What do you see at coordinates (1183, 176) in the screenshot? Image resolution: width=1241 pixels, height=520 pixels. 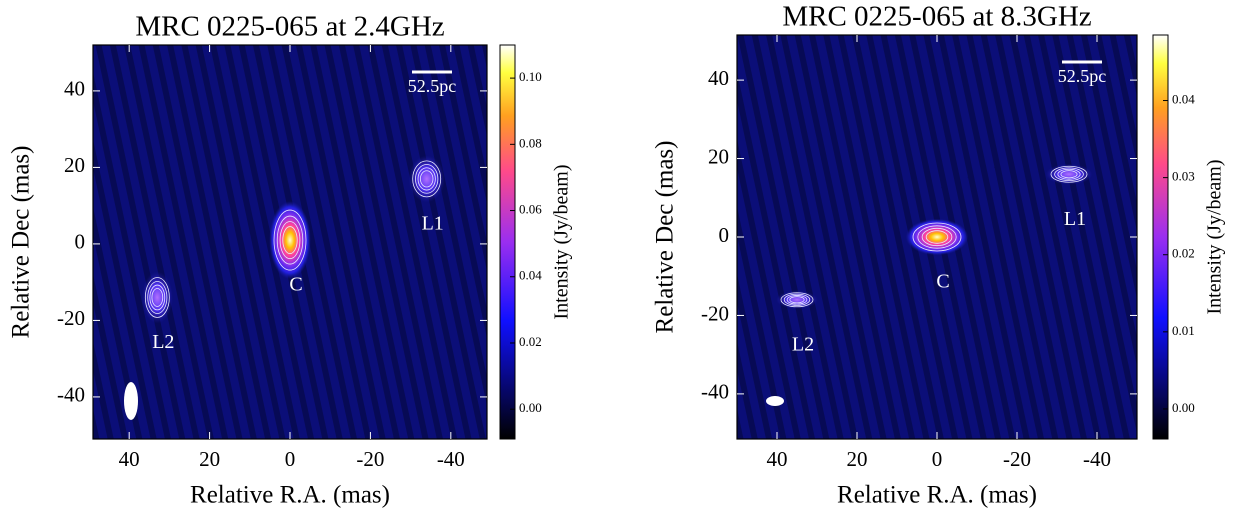 I see `colorbar-tick-label: 0.03` at bounding box center [1183, 176].